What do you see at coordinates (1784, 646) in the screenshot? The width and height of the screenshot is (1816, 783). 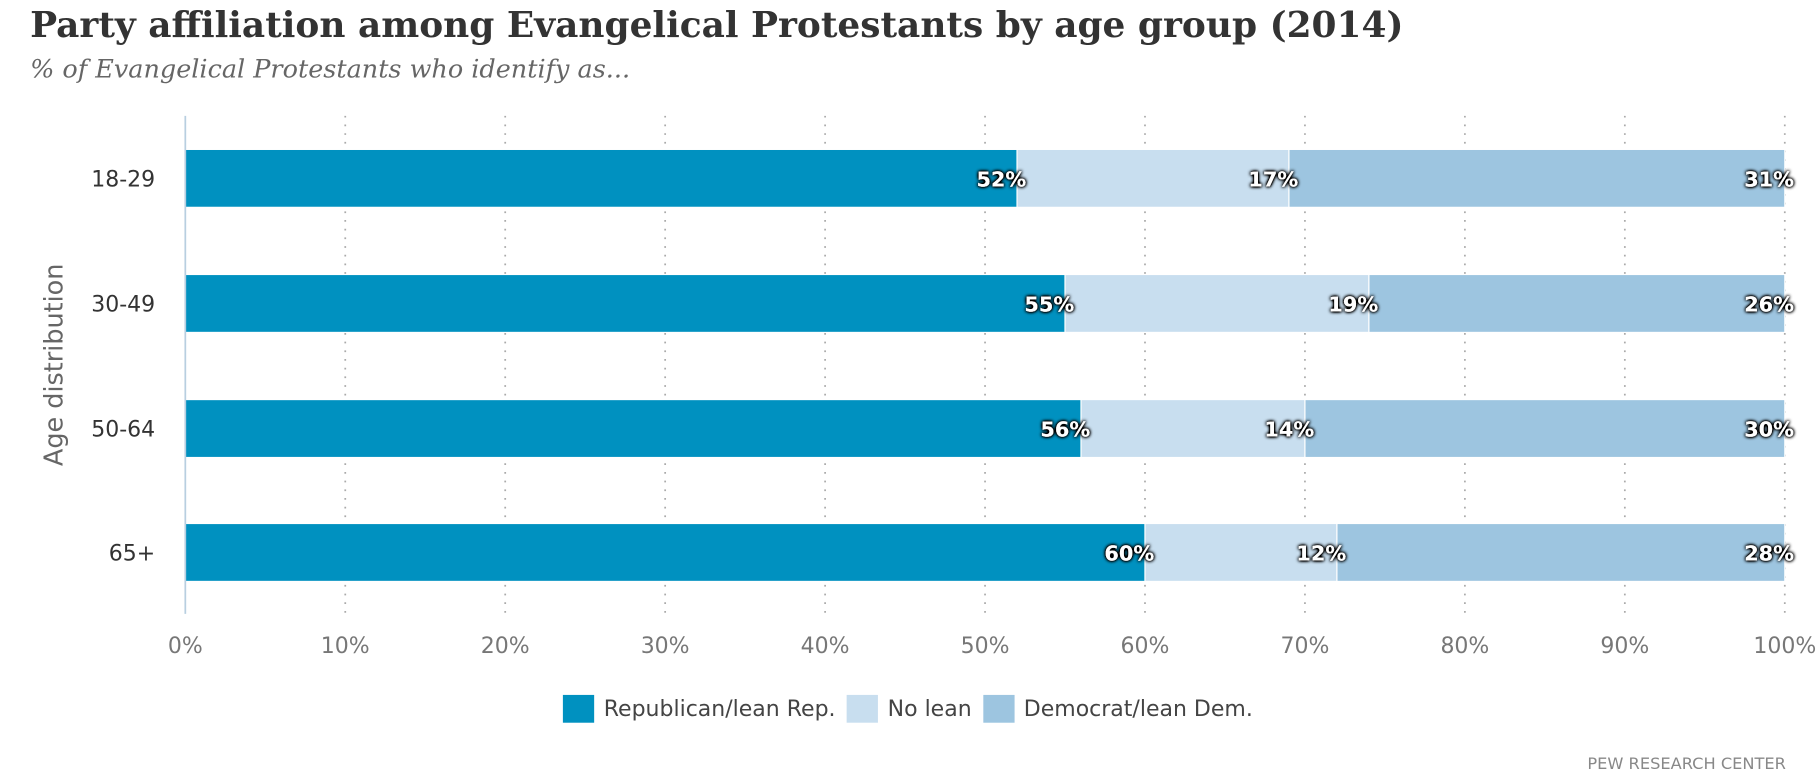 I see `x-tick-label: 100%` at bounding box center [1784, 646].